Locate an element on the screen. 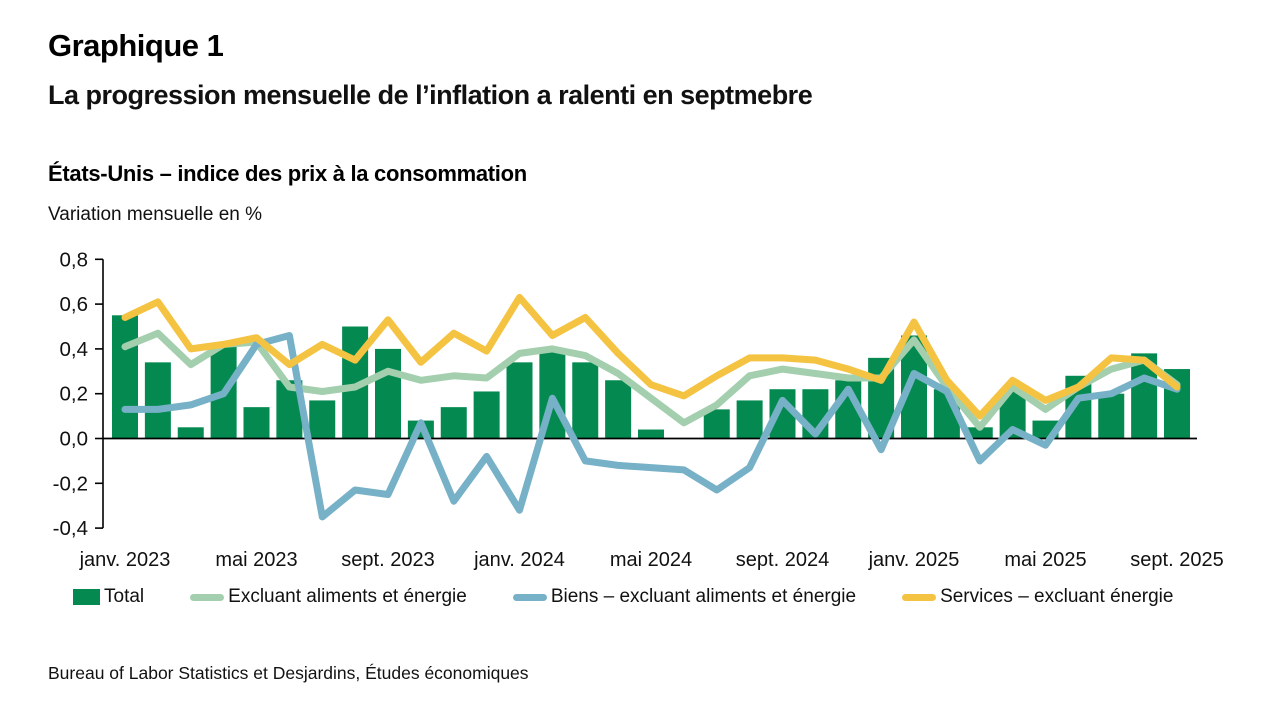 Image resolution: width=1280 pixels, height=720 pixels. y-tick-label: 0,4 is located at coordinates (74, 349).